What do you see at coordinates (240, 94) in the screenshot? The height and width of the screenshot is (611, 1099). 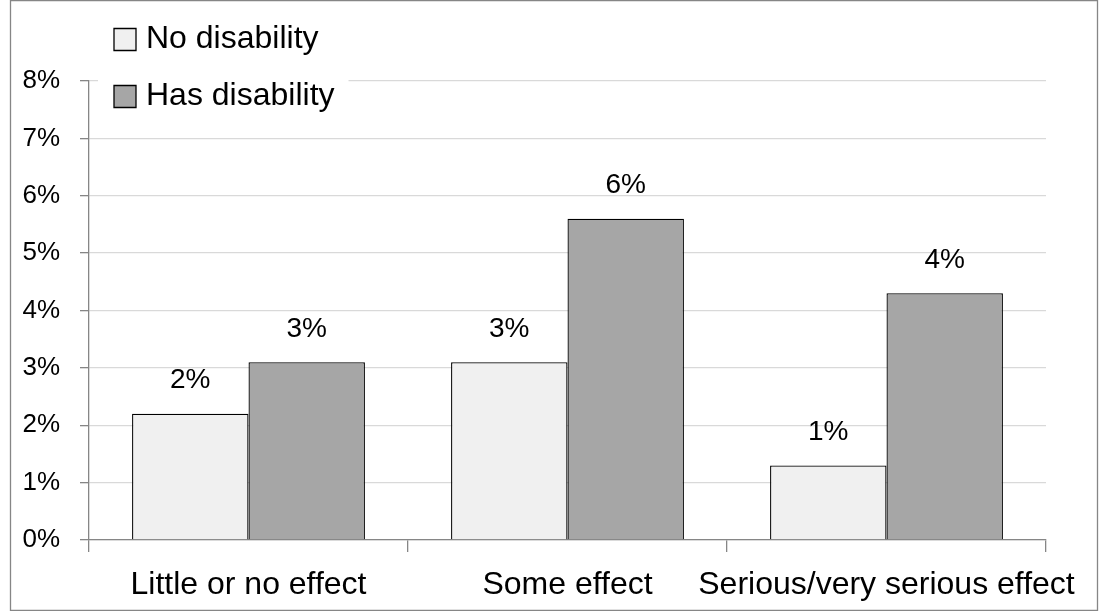 I see `legend-label: Has disability` at bounding box center [240, 94].